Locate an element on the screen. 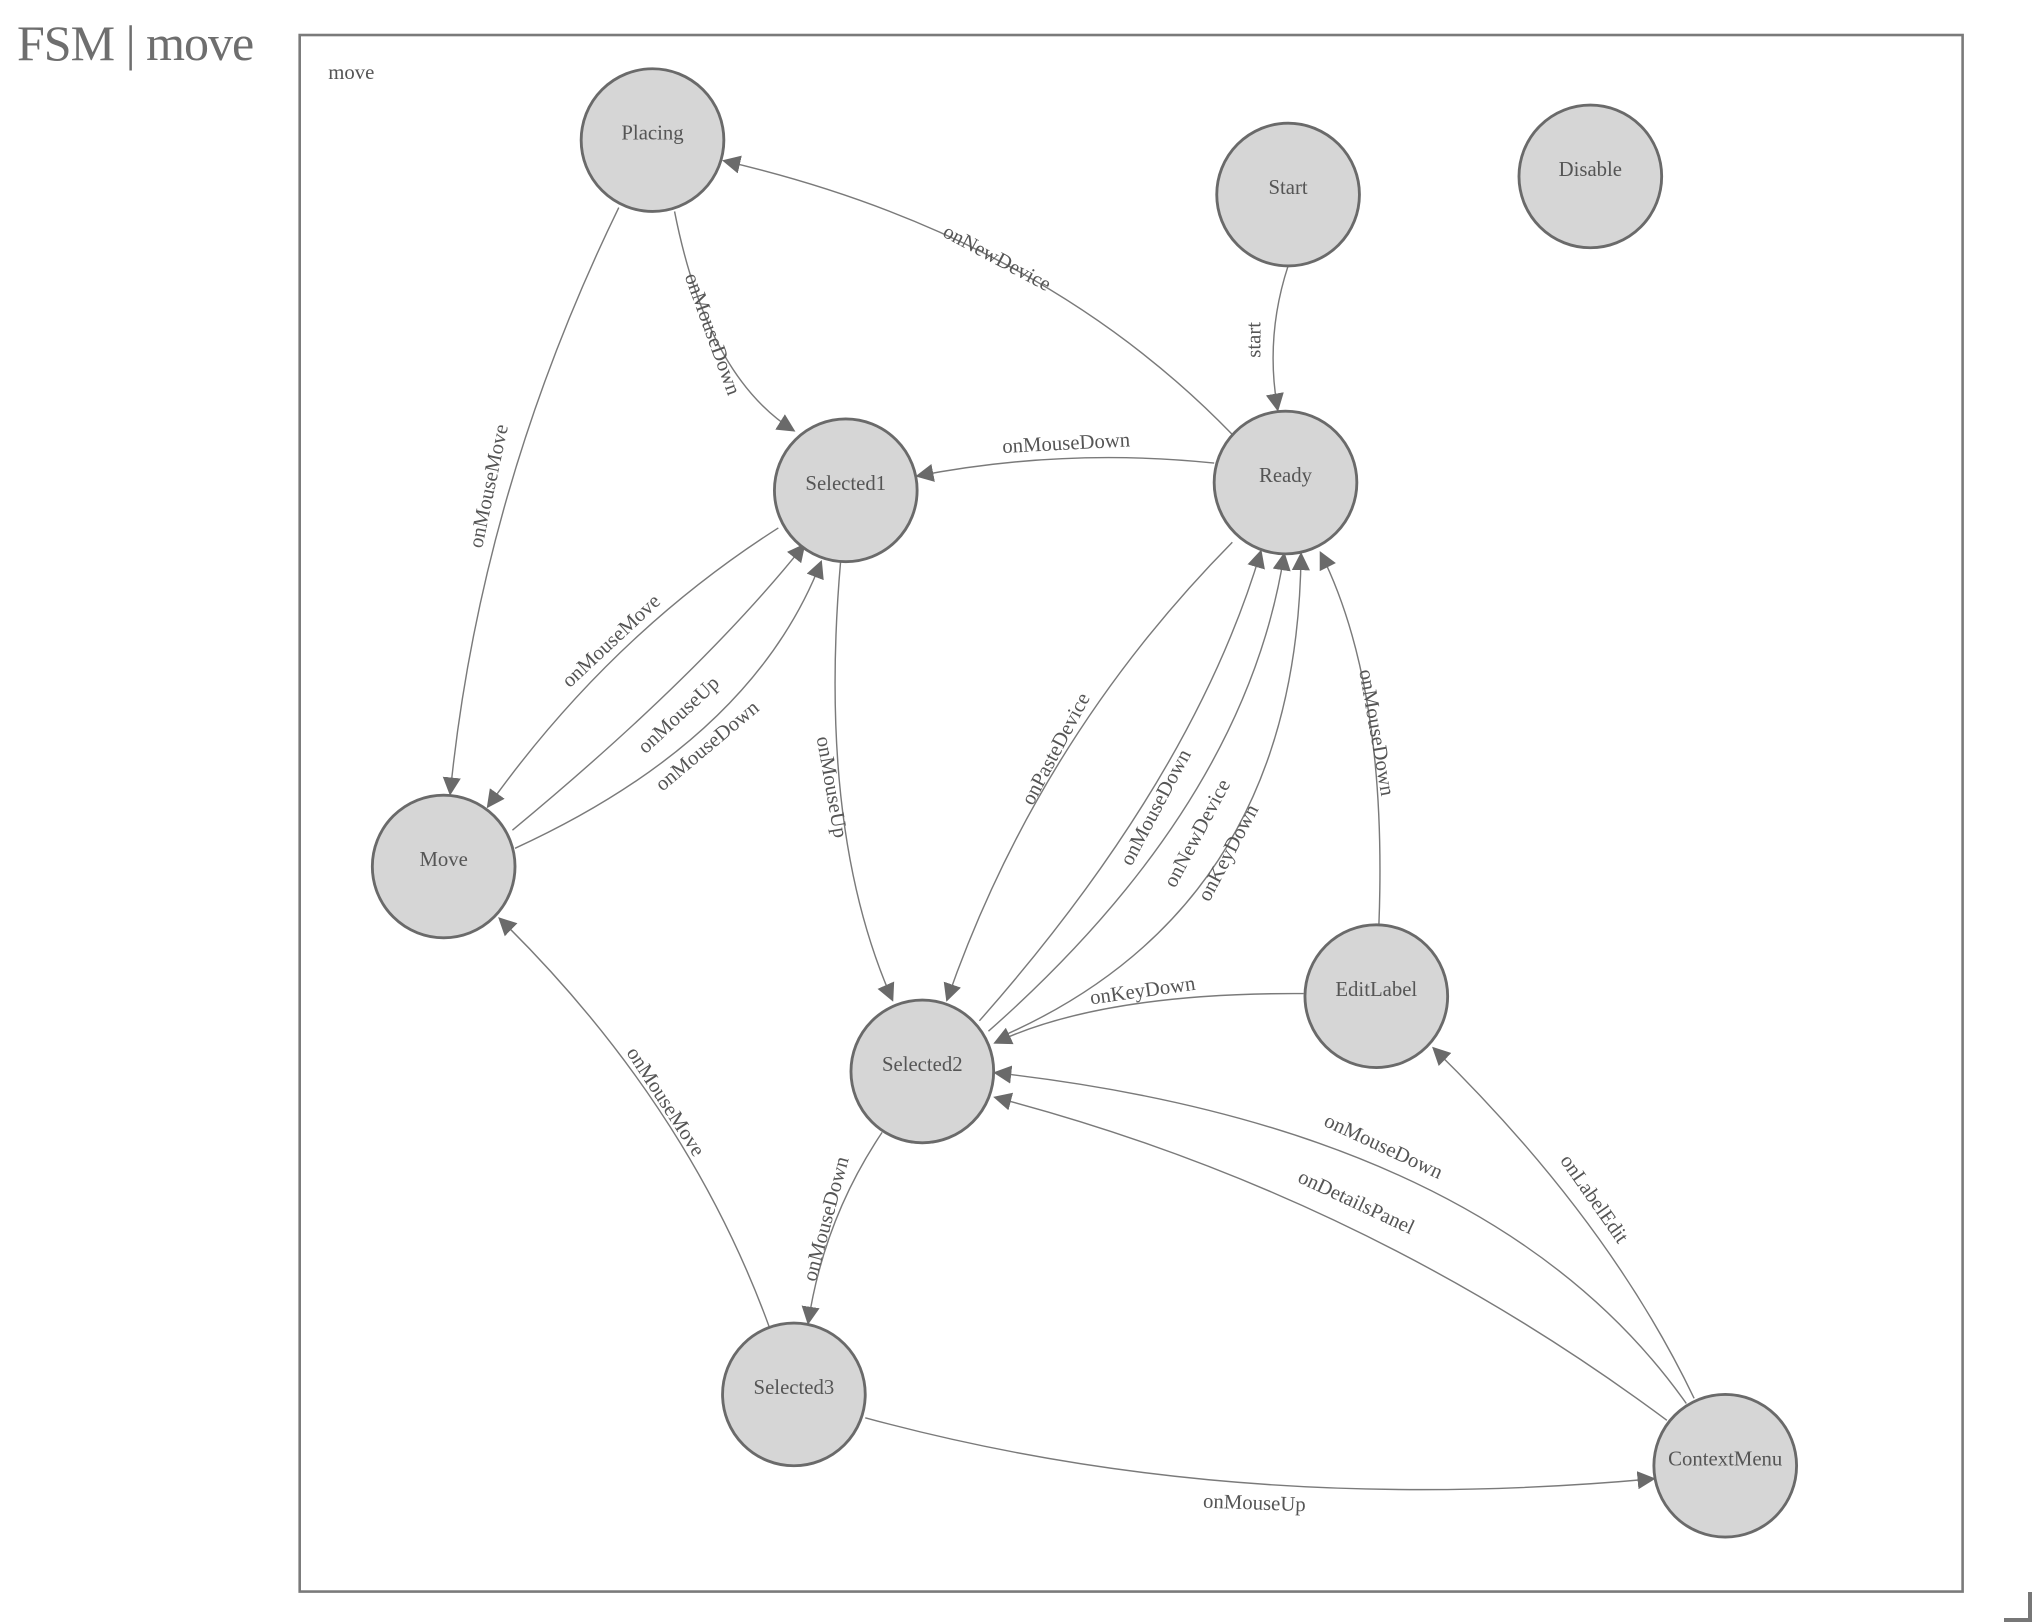 Image resolution: width=2034 pixels, height=1624 pixels. edge-placing-to-move: onMouseMove is located at coordinates (531, 501).